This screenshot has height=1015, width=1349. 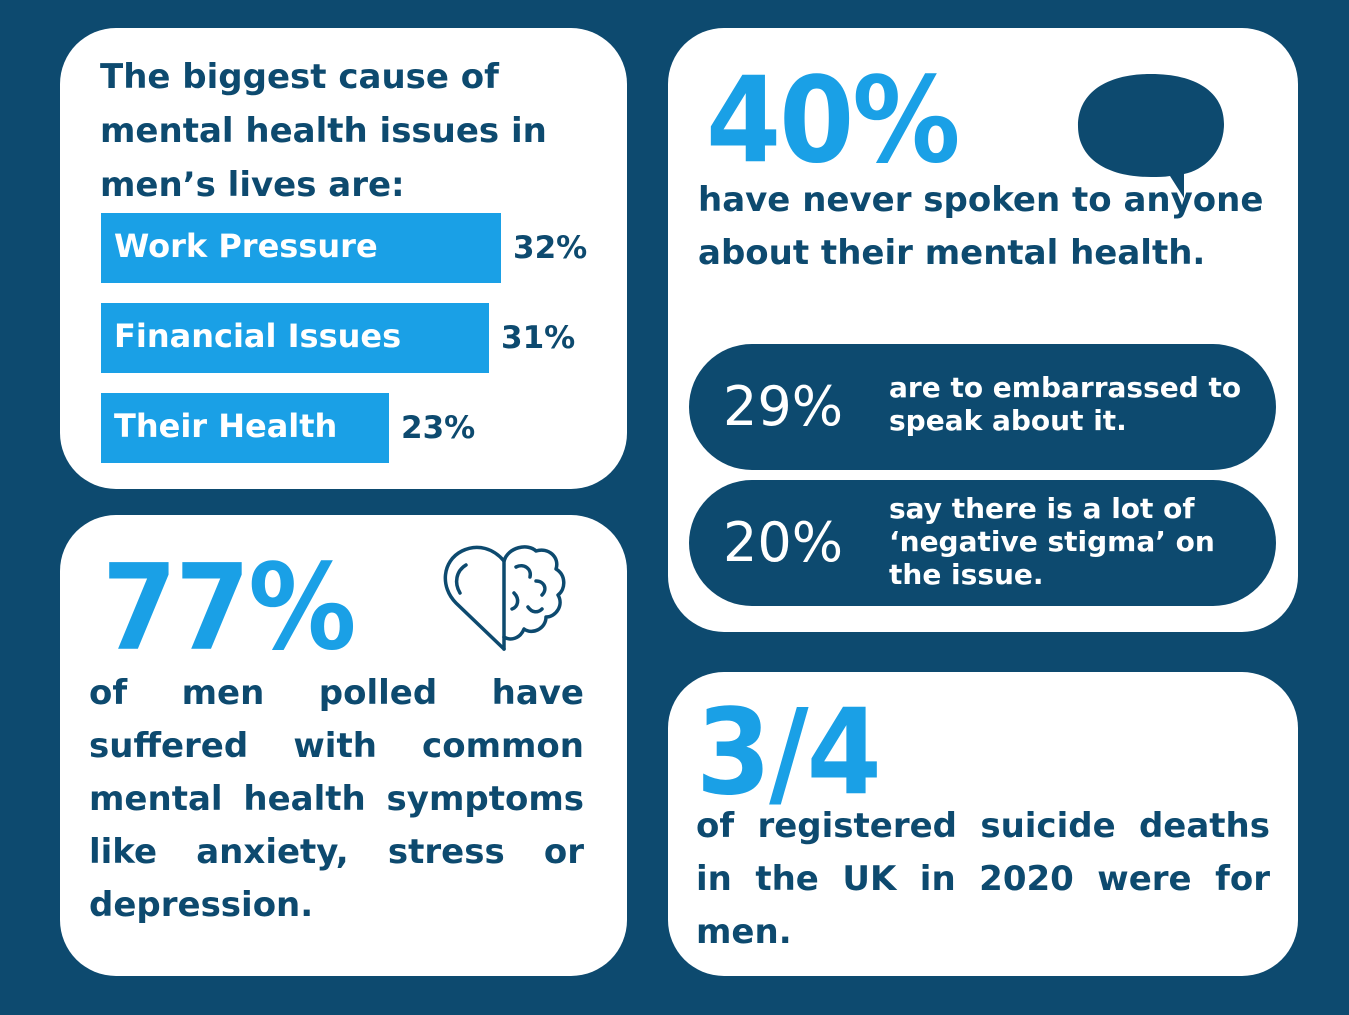 I want to click on reason-text: are to embarrassed to speak about it., so click(x=1065, y=404).